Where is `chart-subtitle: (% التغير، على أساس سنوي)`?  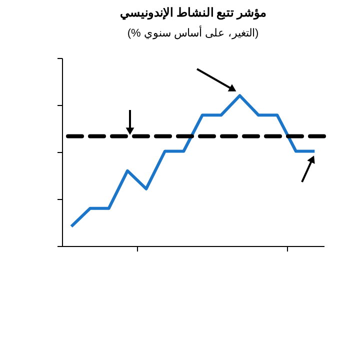 chart-subtitle: (% التغير، على أساس سنوي) is located at coordinates (193, 33).